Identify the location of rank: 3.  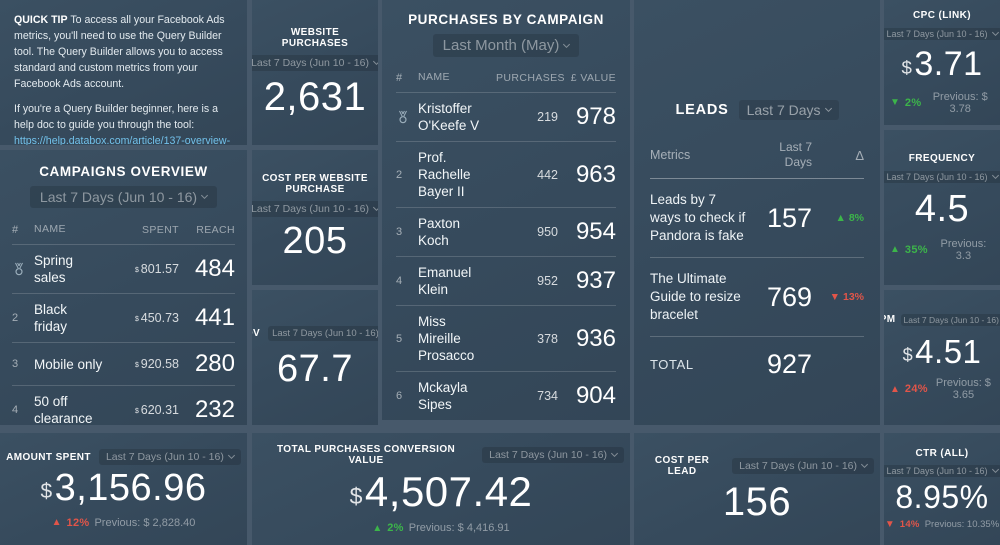
(399, 232).